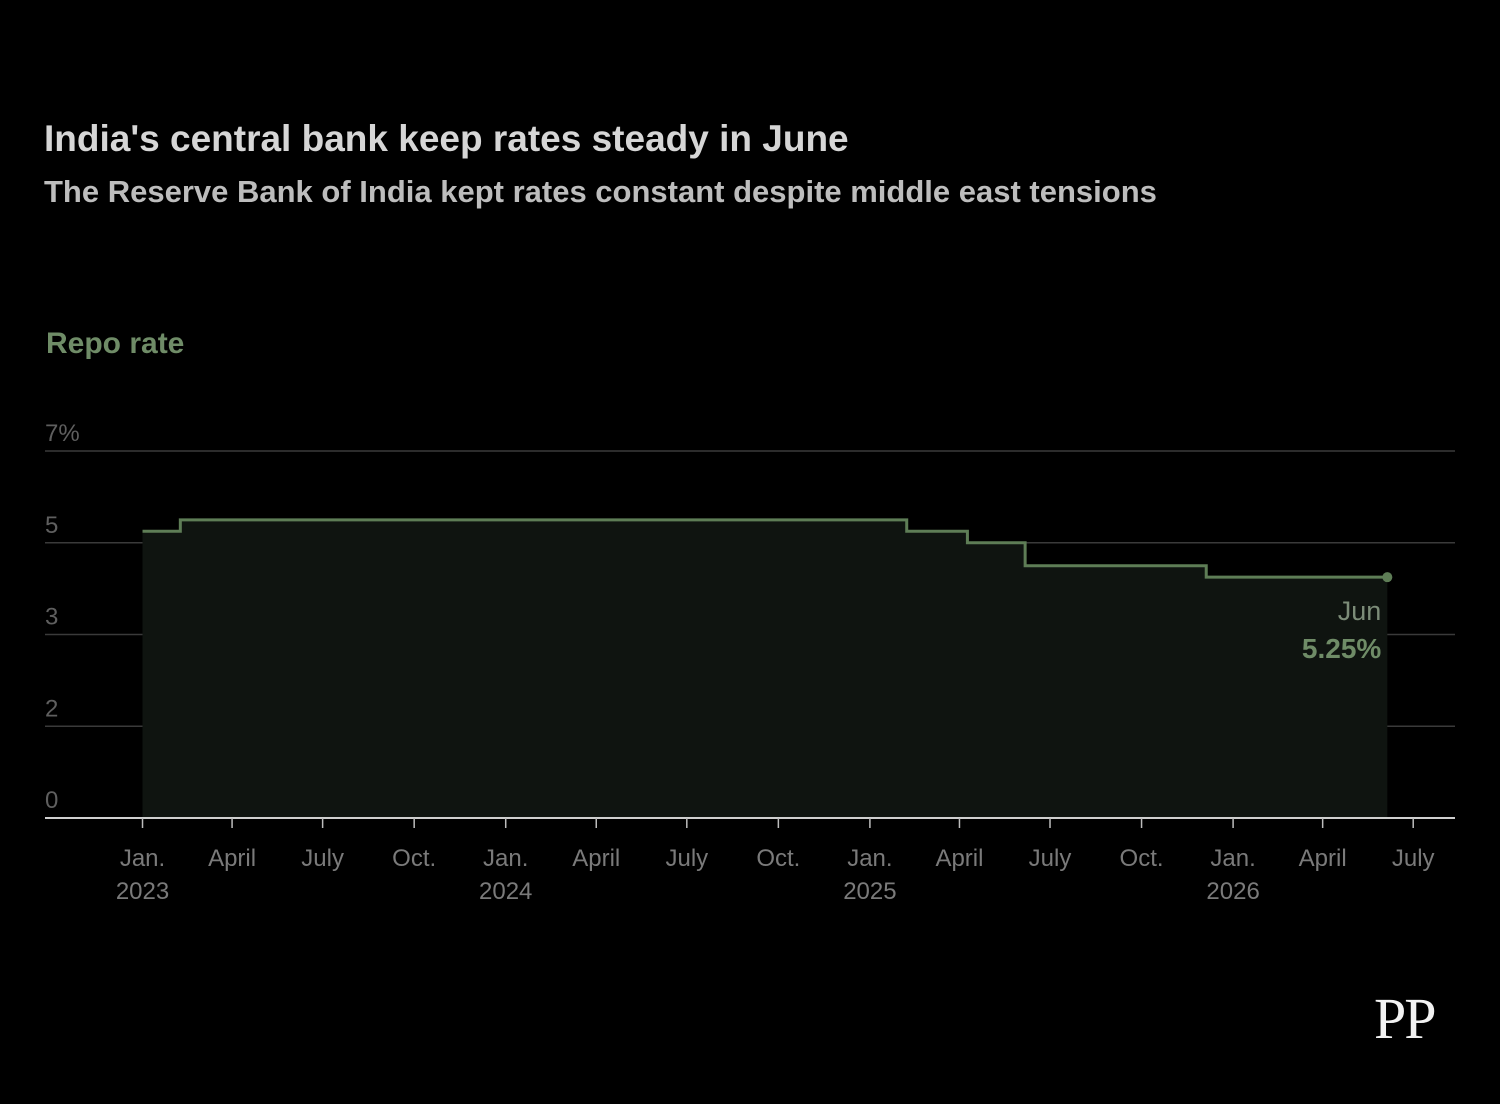 Image resolution: width=1500 pixels, height=1104 pixels. Describe the element at coordinates (1232, 891) in the screenshot. I see `x-tick-year: 2026` at that location.